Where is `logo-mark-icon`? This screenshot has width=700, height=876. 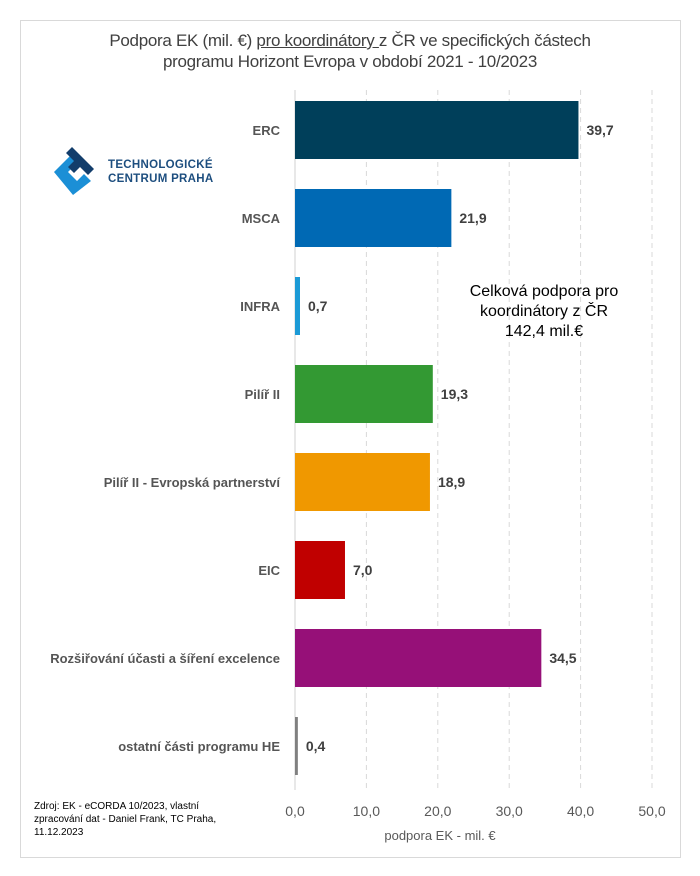 logo-mark-icon is located at coordinates (74, 171).